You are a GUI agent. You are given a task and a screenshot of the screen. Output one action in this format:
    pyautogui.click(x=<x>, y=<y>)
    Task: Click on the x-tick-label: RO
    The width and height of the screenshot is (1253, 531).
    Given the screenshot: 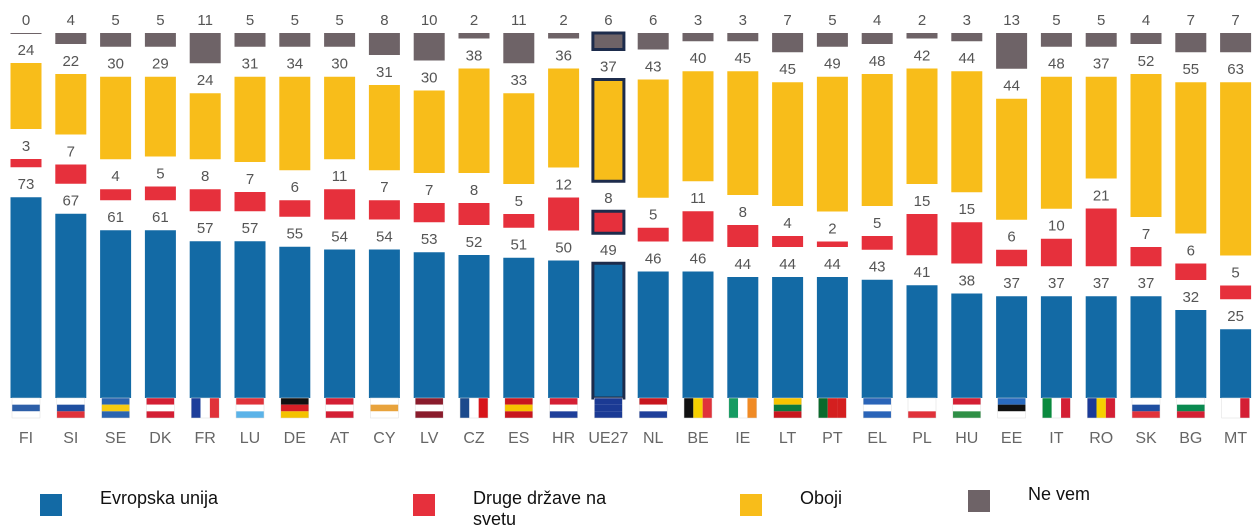 What is the action you would take?
    pyautogui.click(x=1101, y=438)
    